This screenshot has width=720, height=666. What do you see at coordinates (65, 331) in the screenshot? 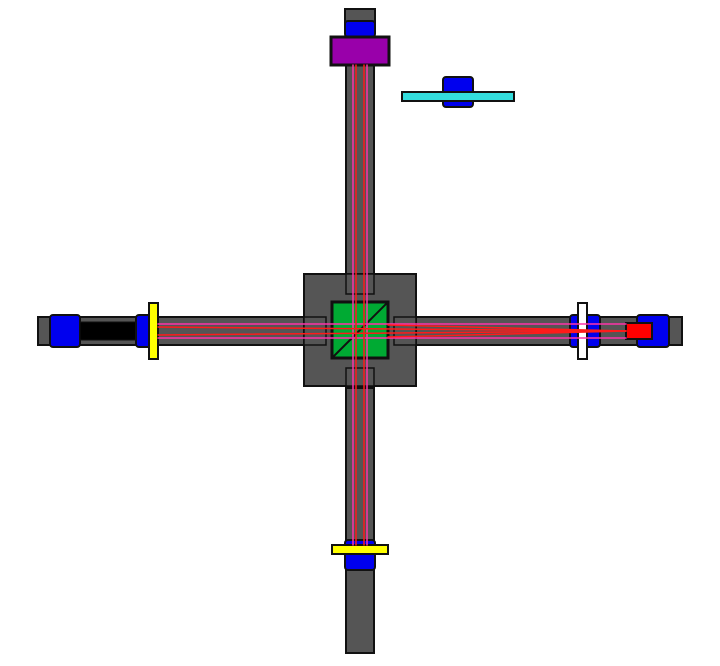
I see `left-end-mount-icon` at bounding box center [65, 331].